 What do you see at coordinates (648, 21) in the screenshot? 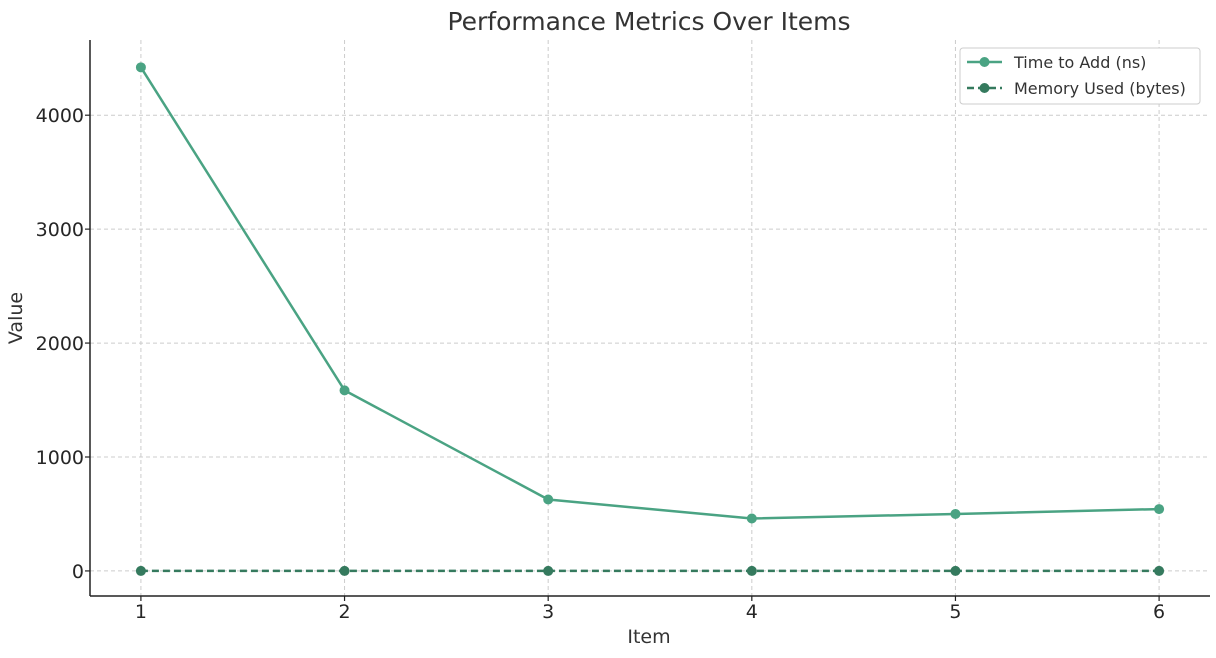
I see `chart-title: Performance Metrics Over Items` at bounding box center [648, 21].